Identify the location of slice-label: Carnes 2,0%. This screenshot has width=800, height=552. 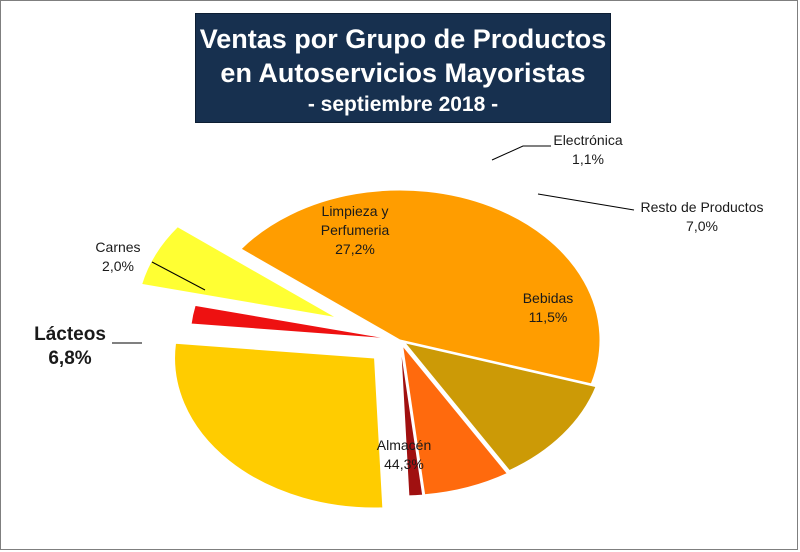
(117, 256).